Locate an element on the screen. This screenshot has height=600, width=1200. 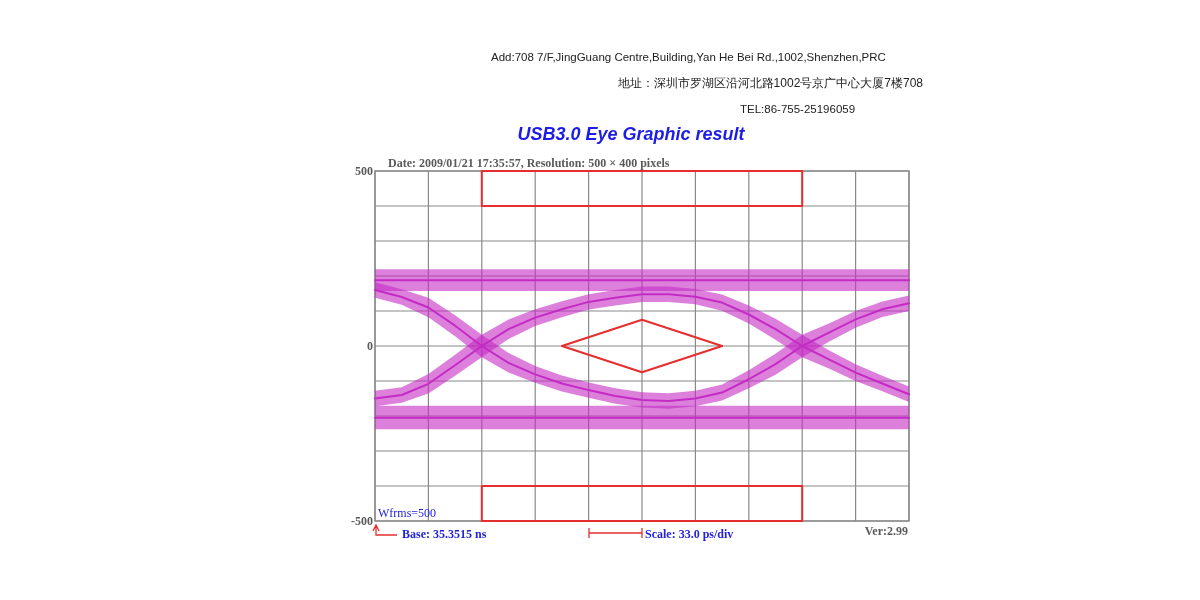
annotation: Add:708 7/F,JingGuang Centre,Building,Yan He Bei Rd.,1002,Shenzhen,PRC is located at coordinates (688, 57).